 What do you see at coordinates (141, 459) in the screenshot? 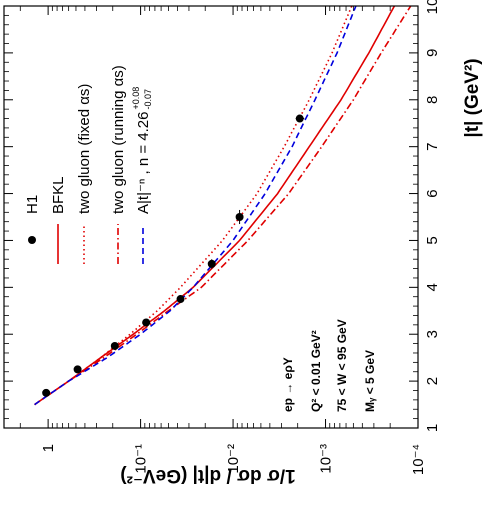
I see `y-tick-label: 10⁻¹` at bounding box center [141, 459].